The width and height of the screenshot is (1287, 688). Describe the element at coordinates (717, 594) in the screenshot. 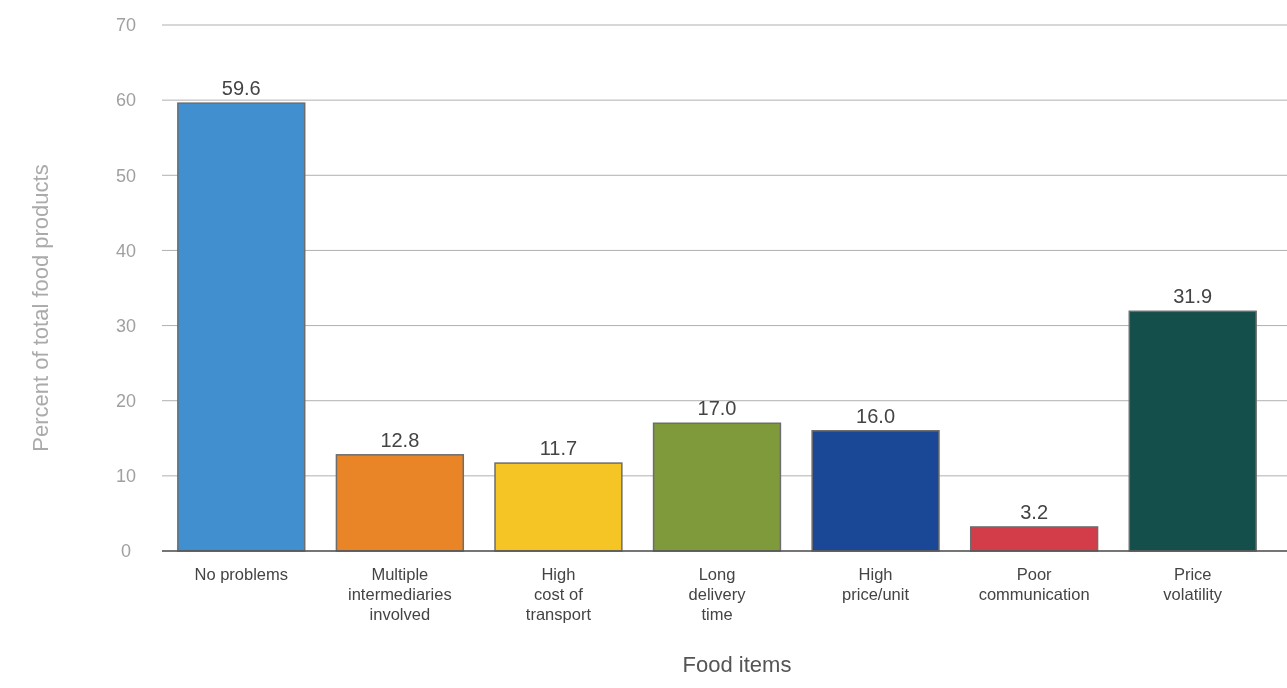

I see `x-tick-label: Long delivery time` at that location.